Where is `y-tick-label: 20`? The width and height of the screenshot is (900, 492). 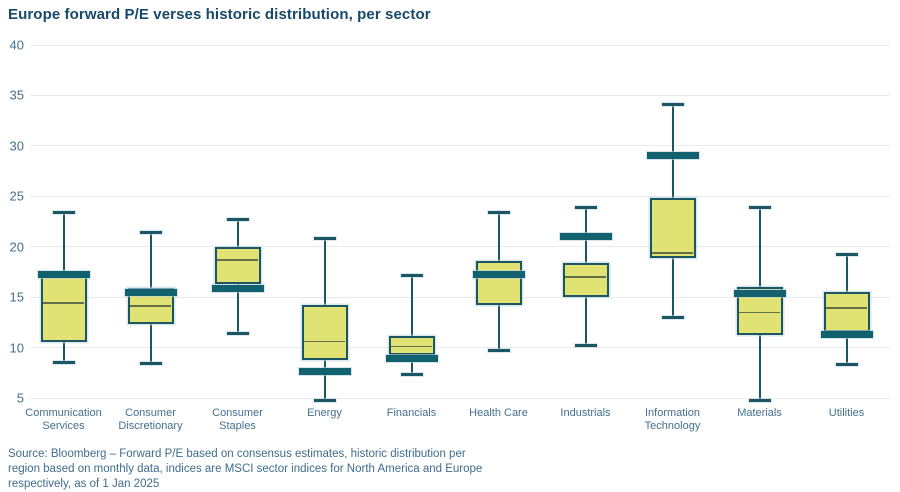
y-tick-label: 20 is located at coordinates (16, 247).